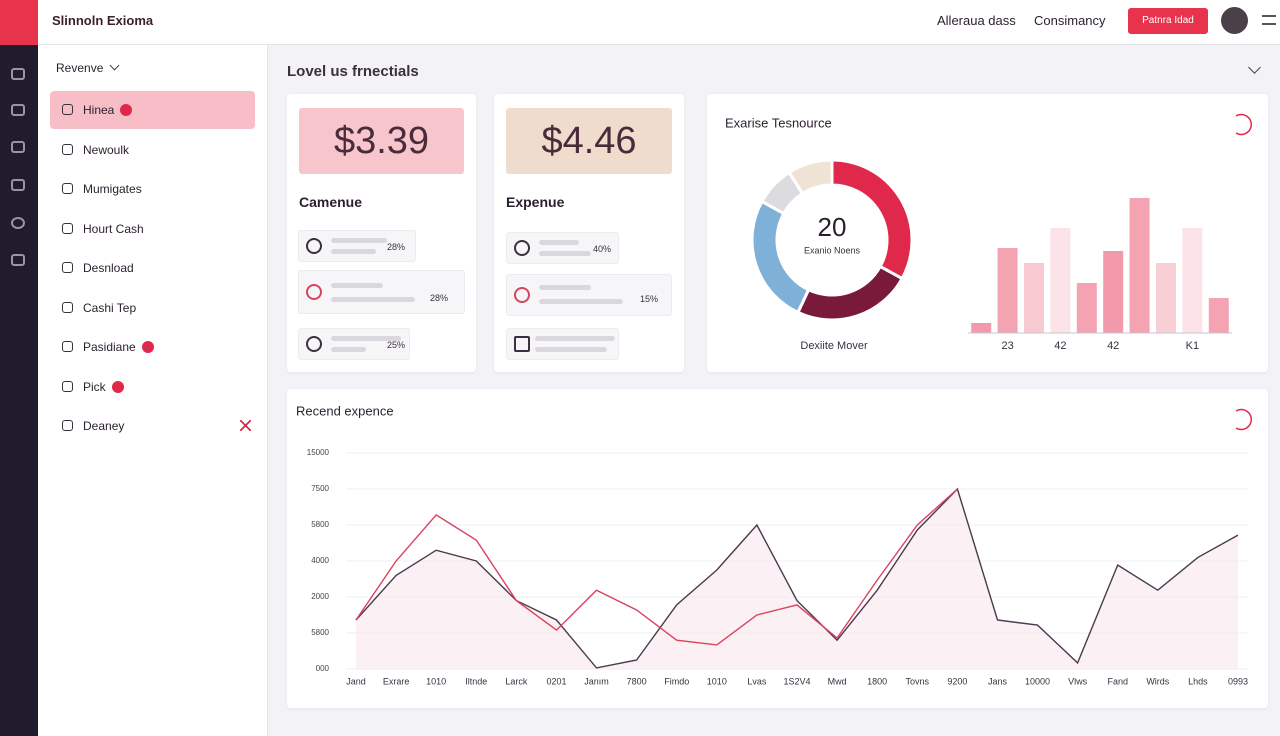  What do you see at coordinates (1234, 20) in the screenshot?
I see `avatar` at bounding box center [1234, 20].